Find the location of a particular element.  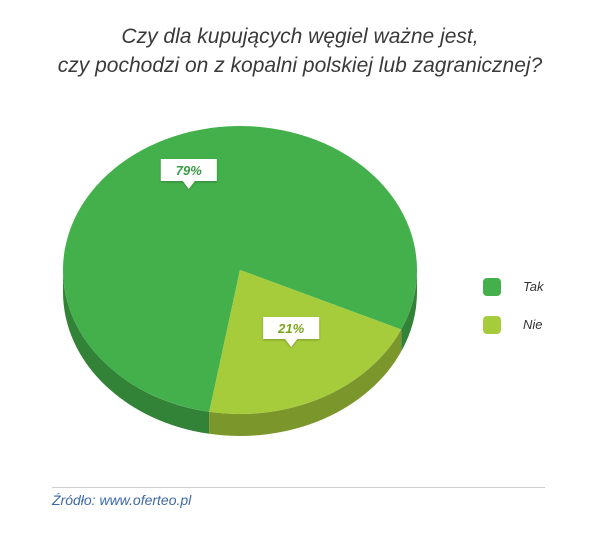

data-label-nie: 21% is located at coordinates (291, 331).